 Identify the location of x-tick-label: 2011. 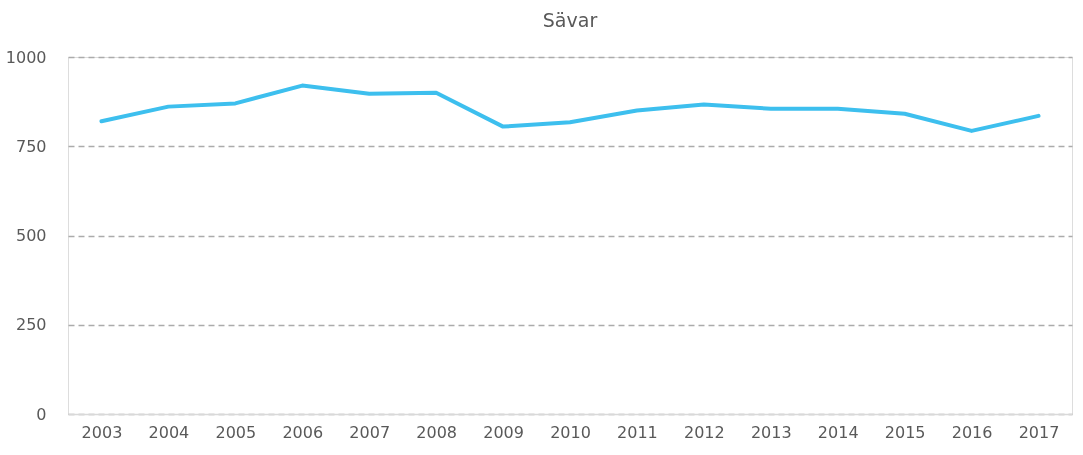
(637, 432).